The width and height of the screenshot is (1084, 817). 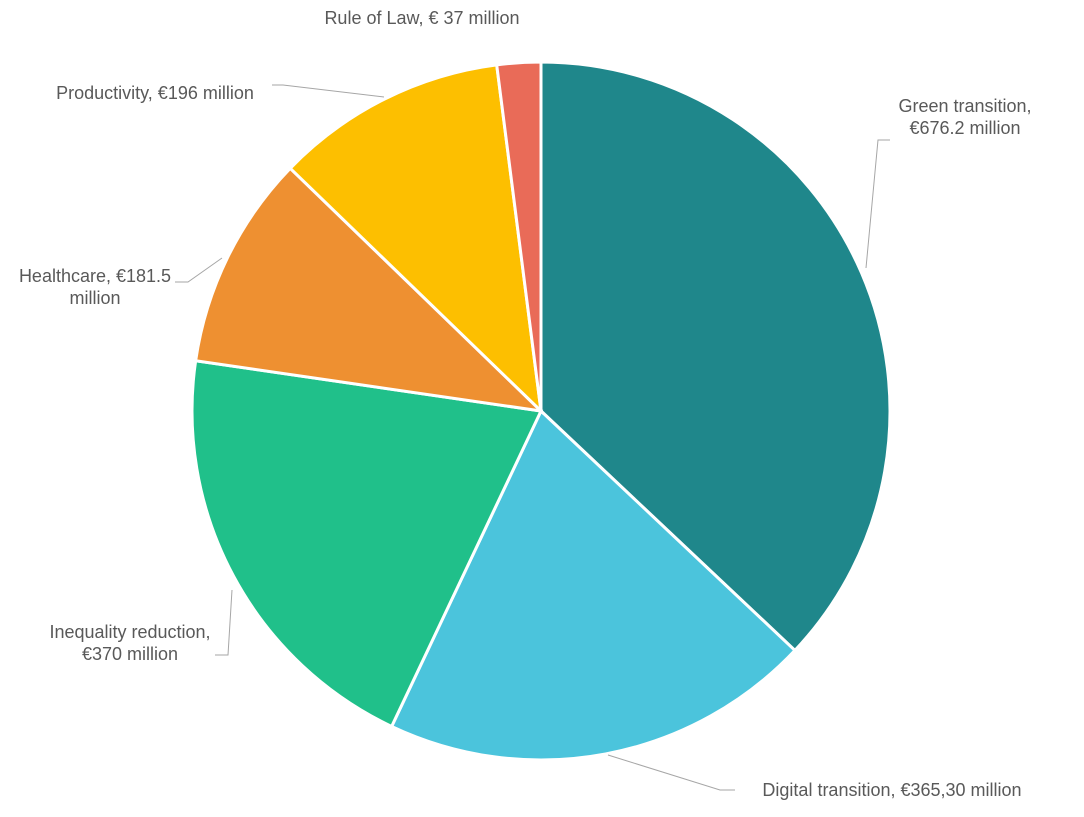 What do you see at coordinates (422, 18) in the screenshot?
I see `data-label: Rule of Law, € 37 million` at bounding box center [422, 18].